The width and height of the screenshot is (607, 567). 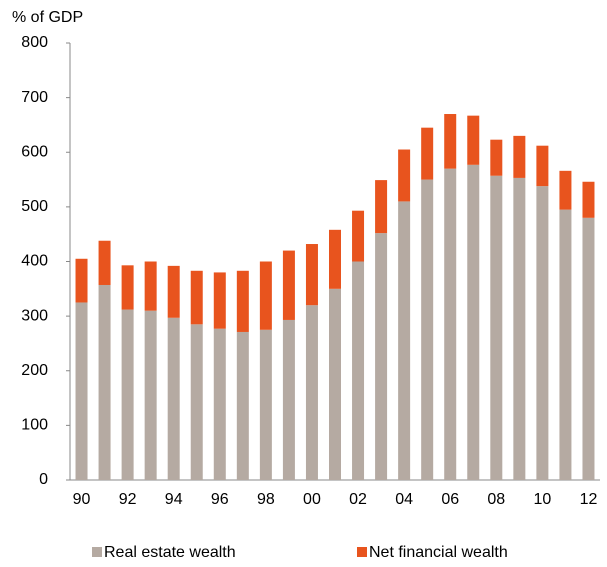 I want to click on legend-label: Net financial wealth, so click(x=438, y=552).